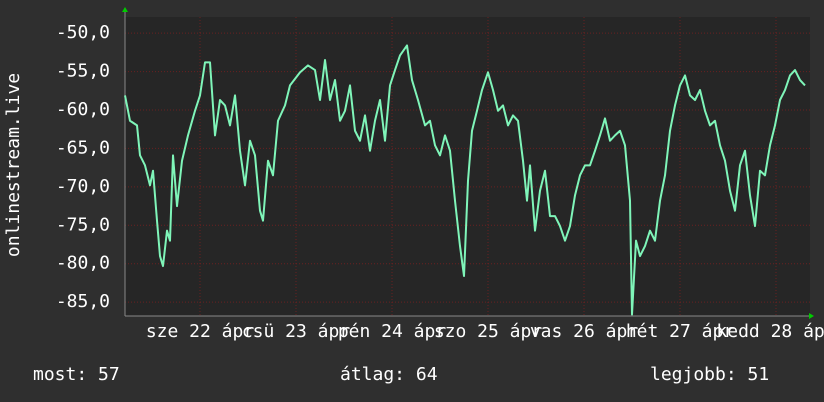  Describe the element at coordinates (389, 374) in the screenshot. I see `legend-item: átlag: 64` at that location.